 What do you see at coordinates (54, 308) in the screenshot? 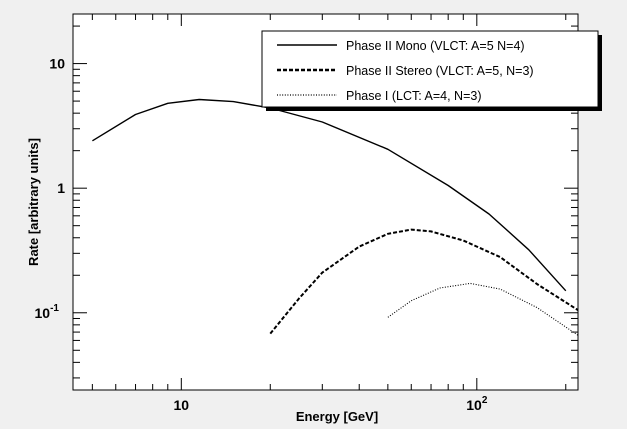
I see `y-tick-exponent: -1` at bounding box center [54, 308].